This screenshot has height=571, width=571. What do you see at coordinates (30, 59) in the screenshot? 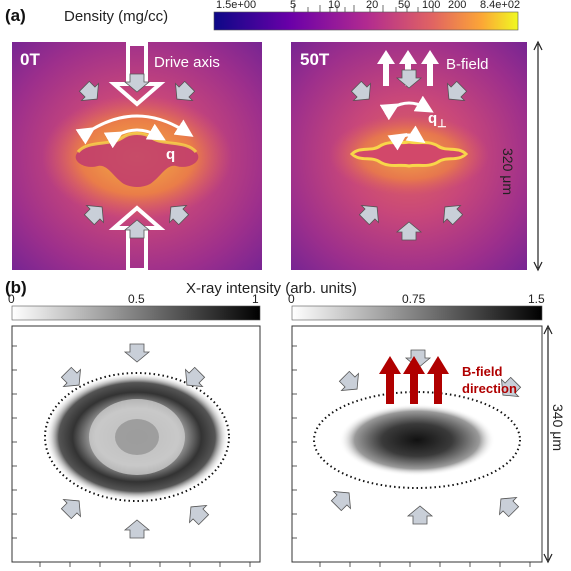
I see `image-title-0t: 0T` at bounding box center [30, 59].